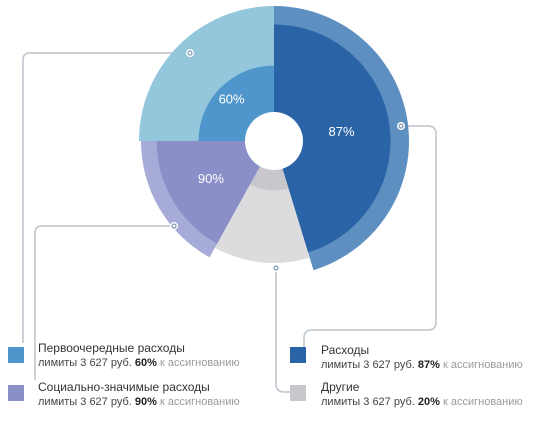 This screenshot has height=428, width=547. I want to click on legend-sub-other: лимиты 3 627 руб. 20% к ассигнованию, so click(422, 402).